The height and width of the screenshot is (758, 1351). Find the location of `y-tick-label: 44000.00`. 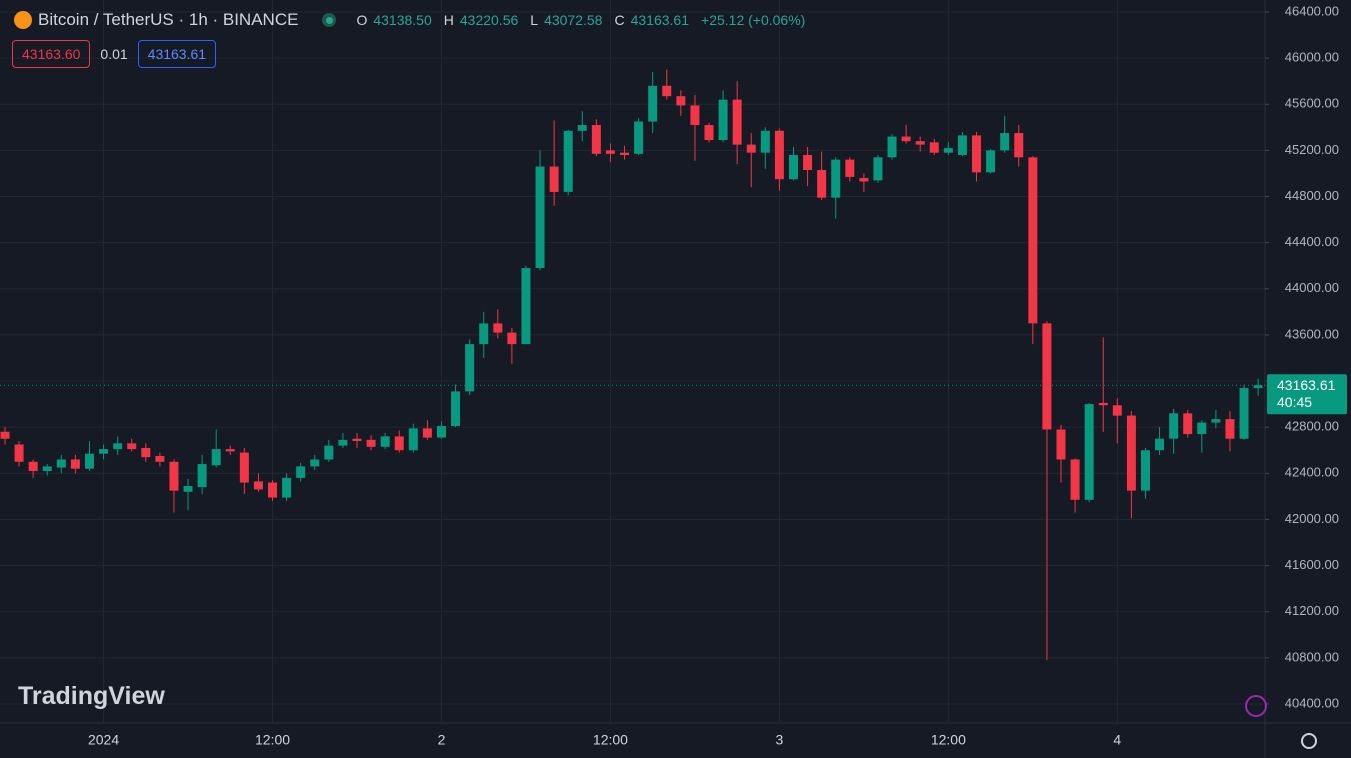

y-tick-label: 44000.00 is located at coordinates (1312, 287).